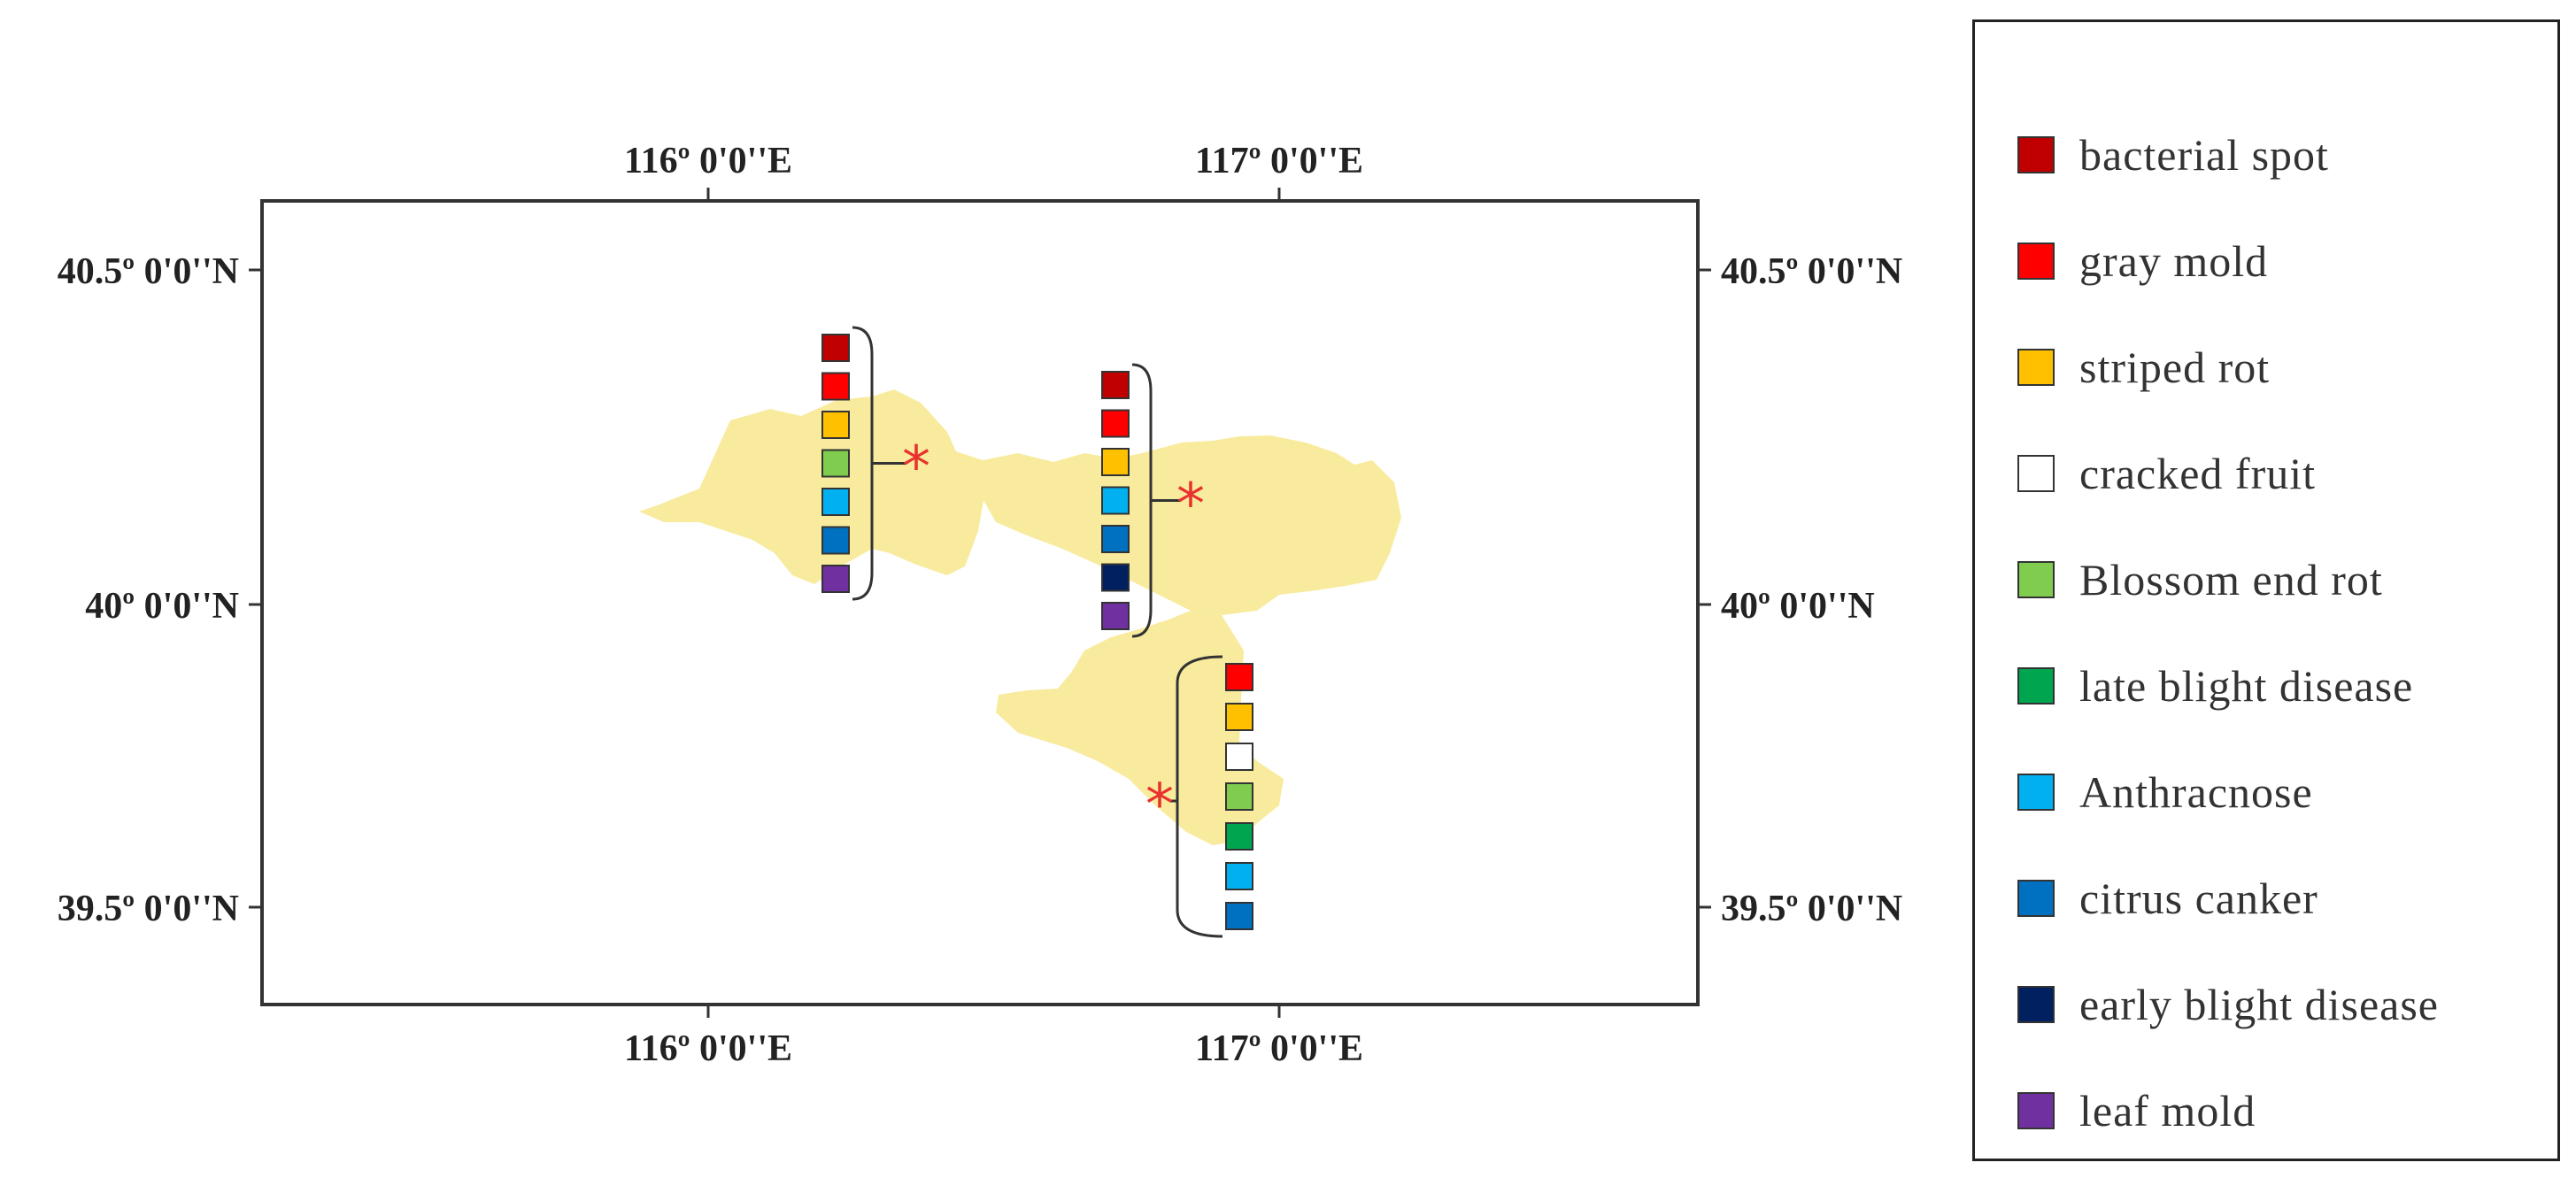 This screenshot has height=1178, width=2576. I want to click on legend-item-anthracnose: Anthracnose, so click(2165, 792).